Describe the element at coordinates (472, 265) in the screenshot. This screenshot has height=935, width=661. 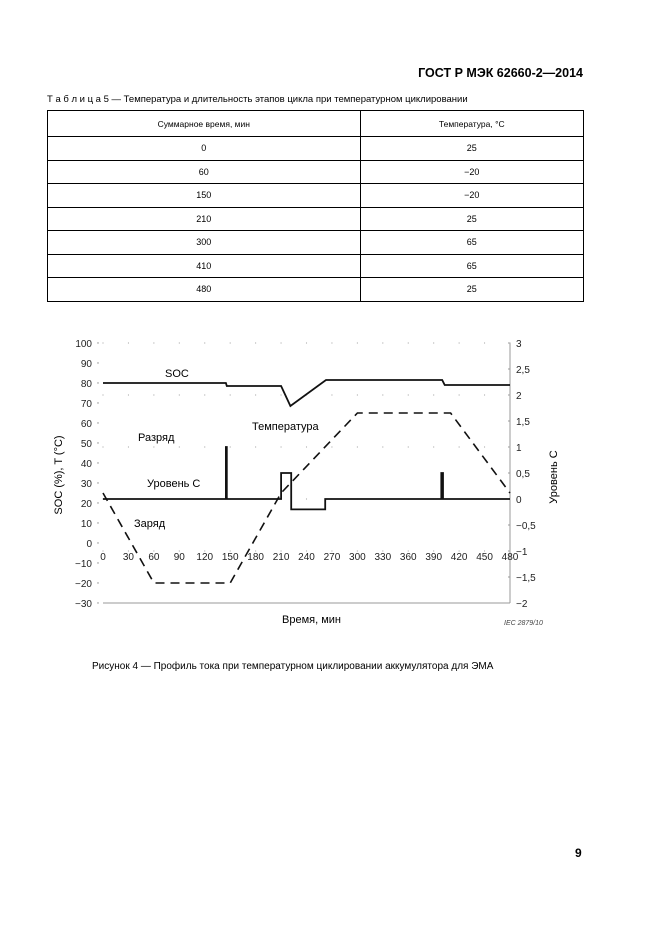
I see `cell-temperature: 65` at that location.